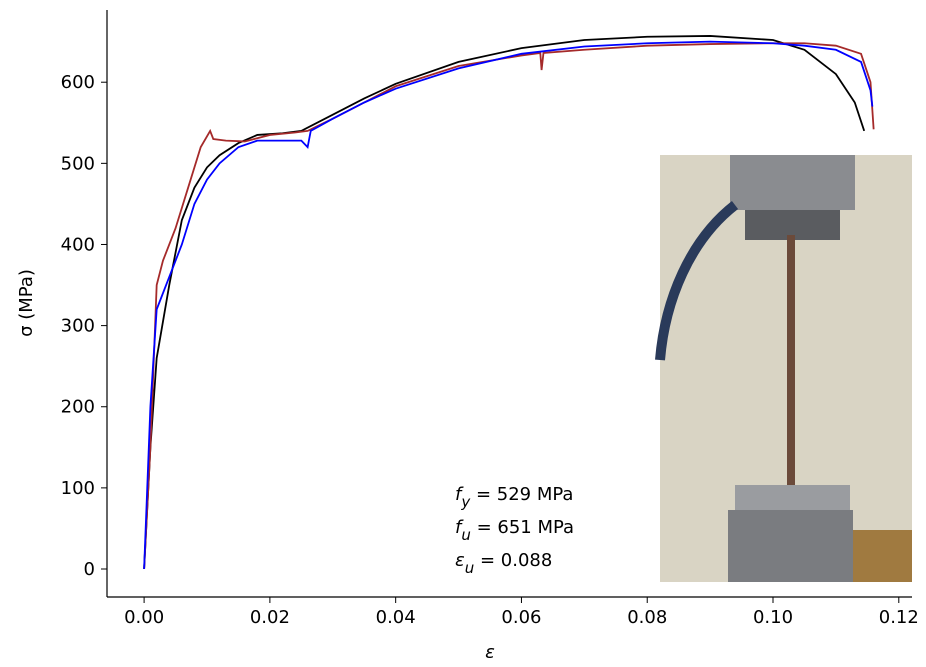 The image size is (926, 667). I want to click on y-tick-label: 100, so click(78, 488).